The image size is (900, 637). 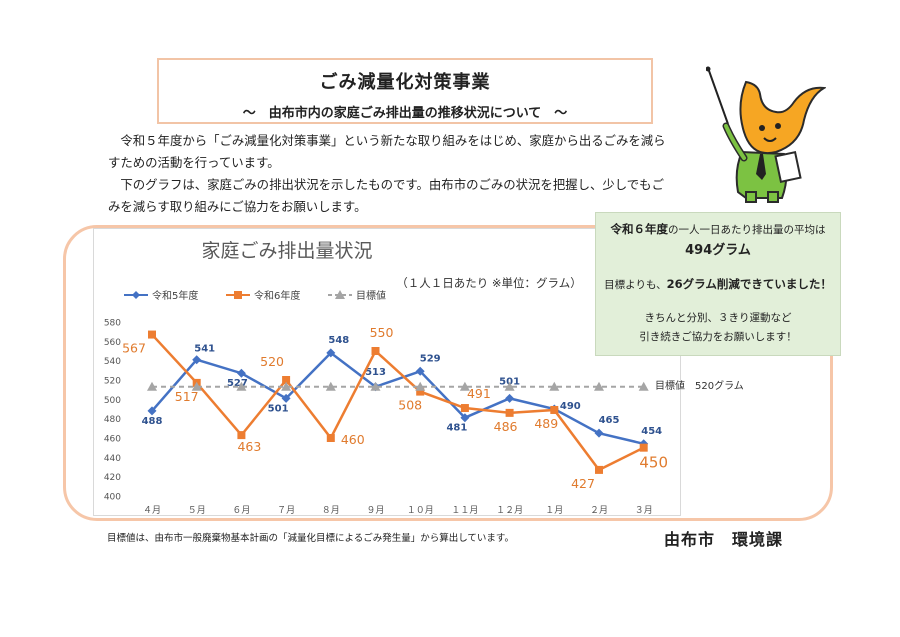 I want to click on data-label-r5: 529, so click(x=430, y=358).